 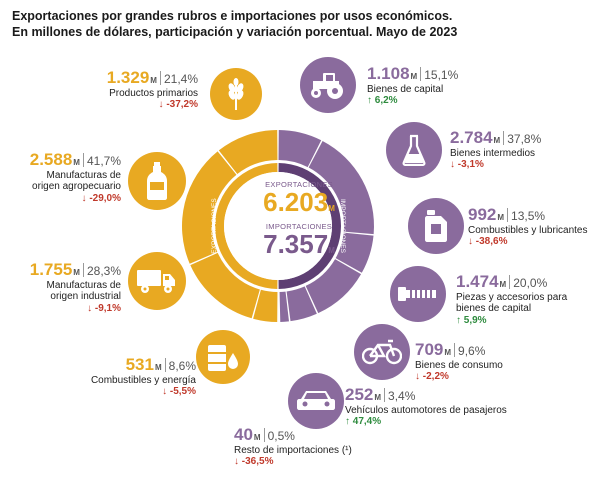 What do you see at coordinates (412, 101) in the screenshot?
I see `cat-change: ↑ 6,2%` at bounding box center [412, 101].